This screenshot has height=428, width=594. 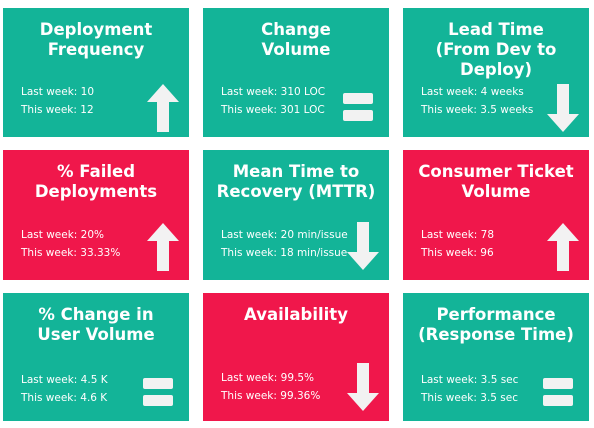 What do you see at coordinates (57, 101) in the screenshot?
I see `card-stats: Last week: 10 This week: 12` at bounding box center [57, 101].